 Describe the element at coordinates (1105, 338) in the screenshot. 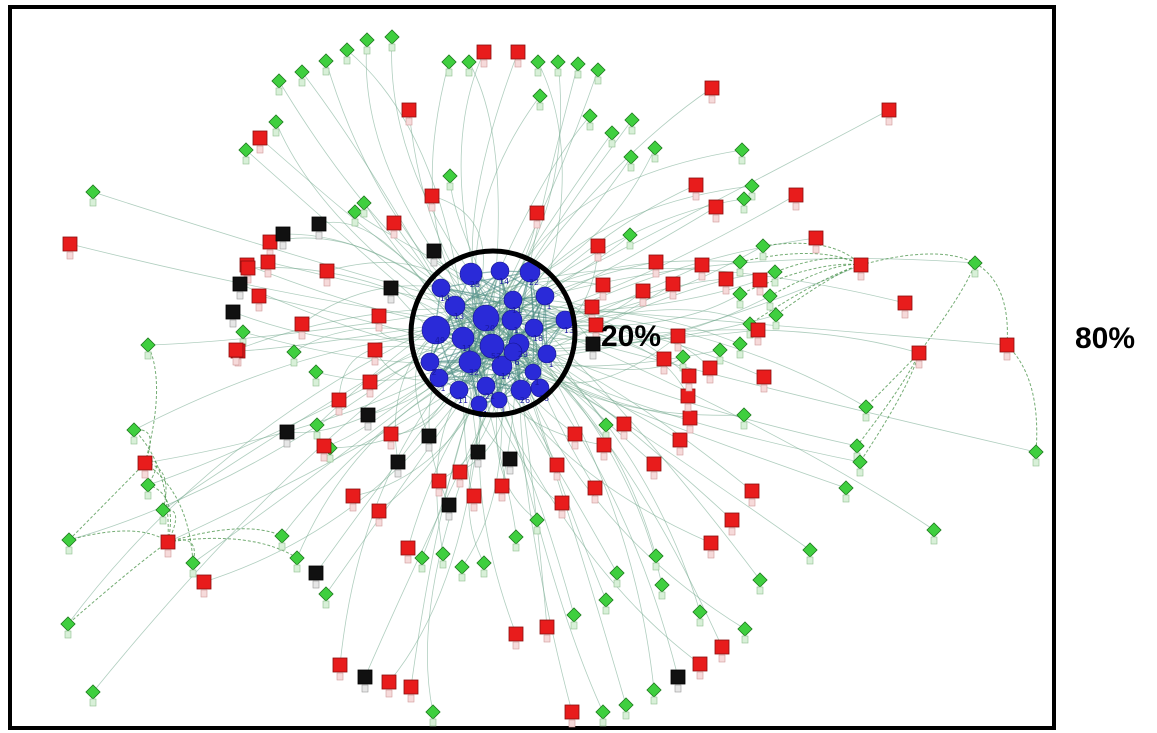

I see `periphery-share-label: 80%` at that location.